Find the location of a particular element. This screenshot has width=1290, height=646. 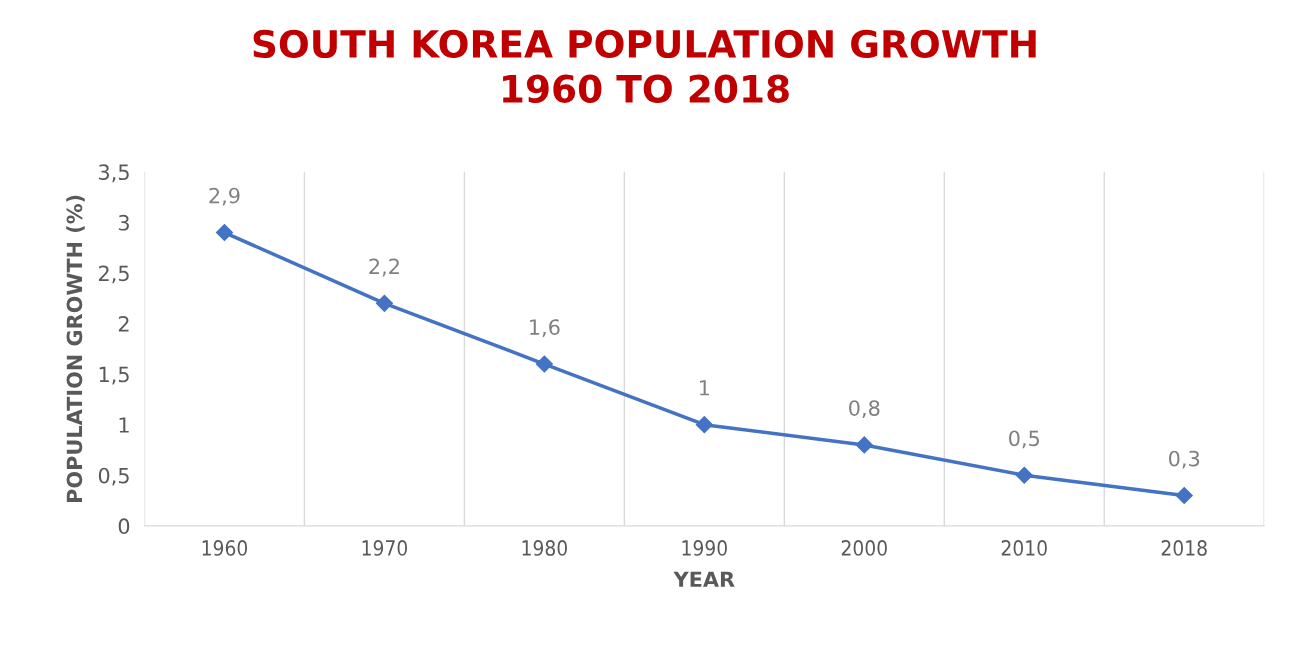

y-tick-label: 0 is located at coordinates (124, 526).